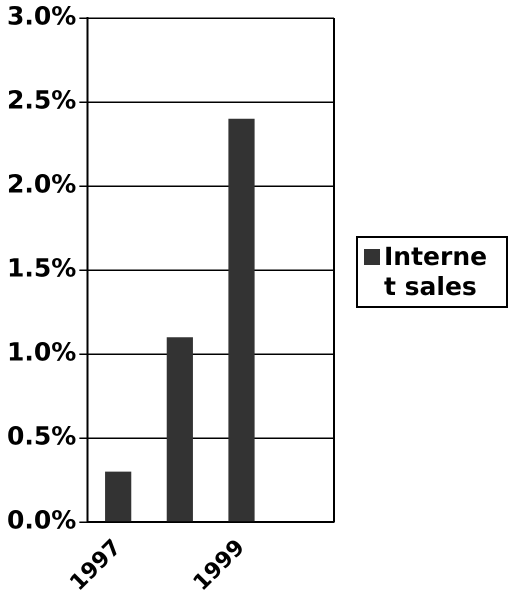  I want to click on y-tick-label: 2.5%, so click(41, 100).